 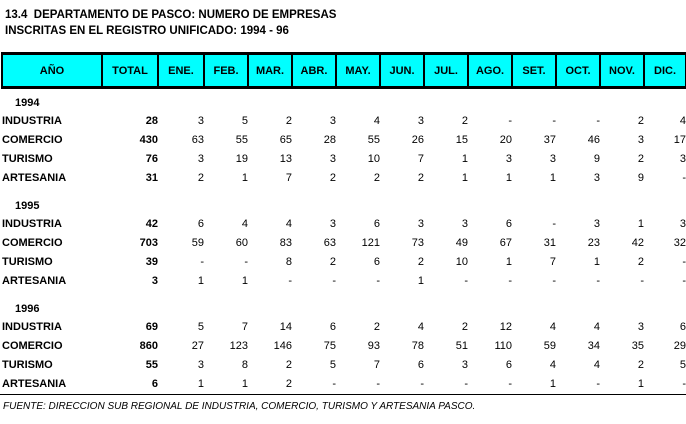 What do you see at coordinates (151, 224) in the screenshot?
I see `total-value: 42` at bounding box center [151, 224].